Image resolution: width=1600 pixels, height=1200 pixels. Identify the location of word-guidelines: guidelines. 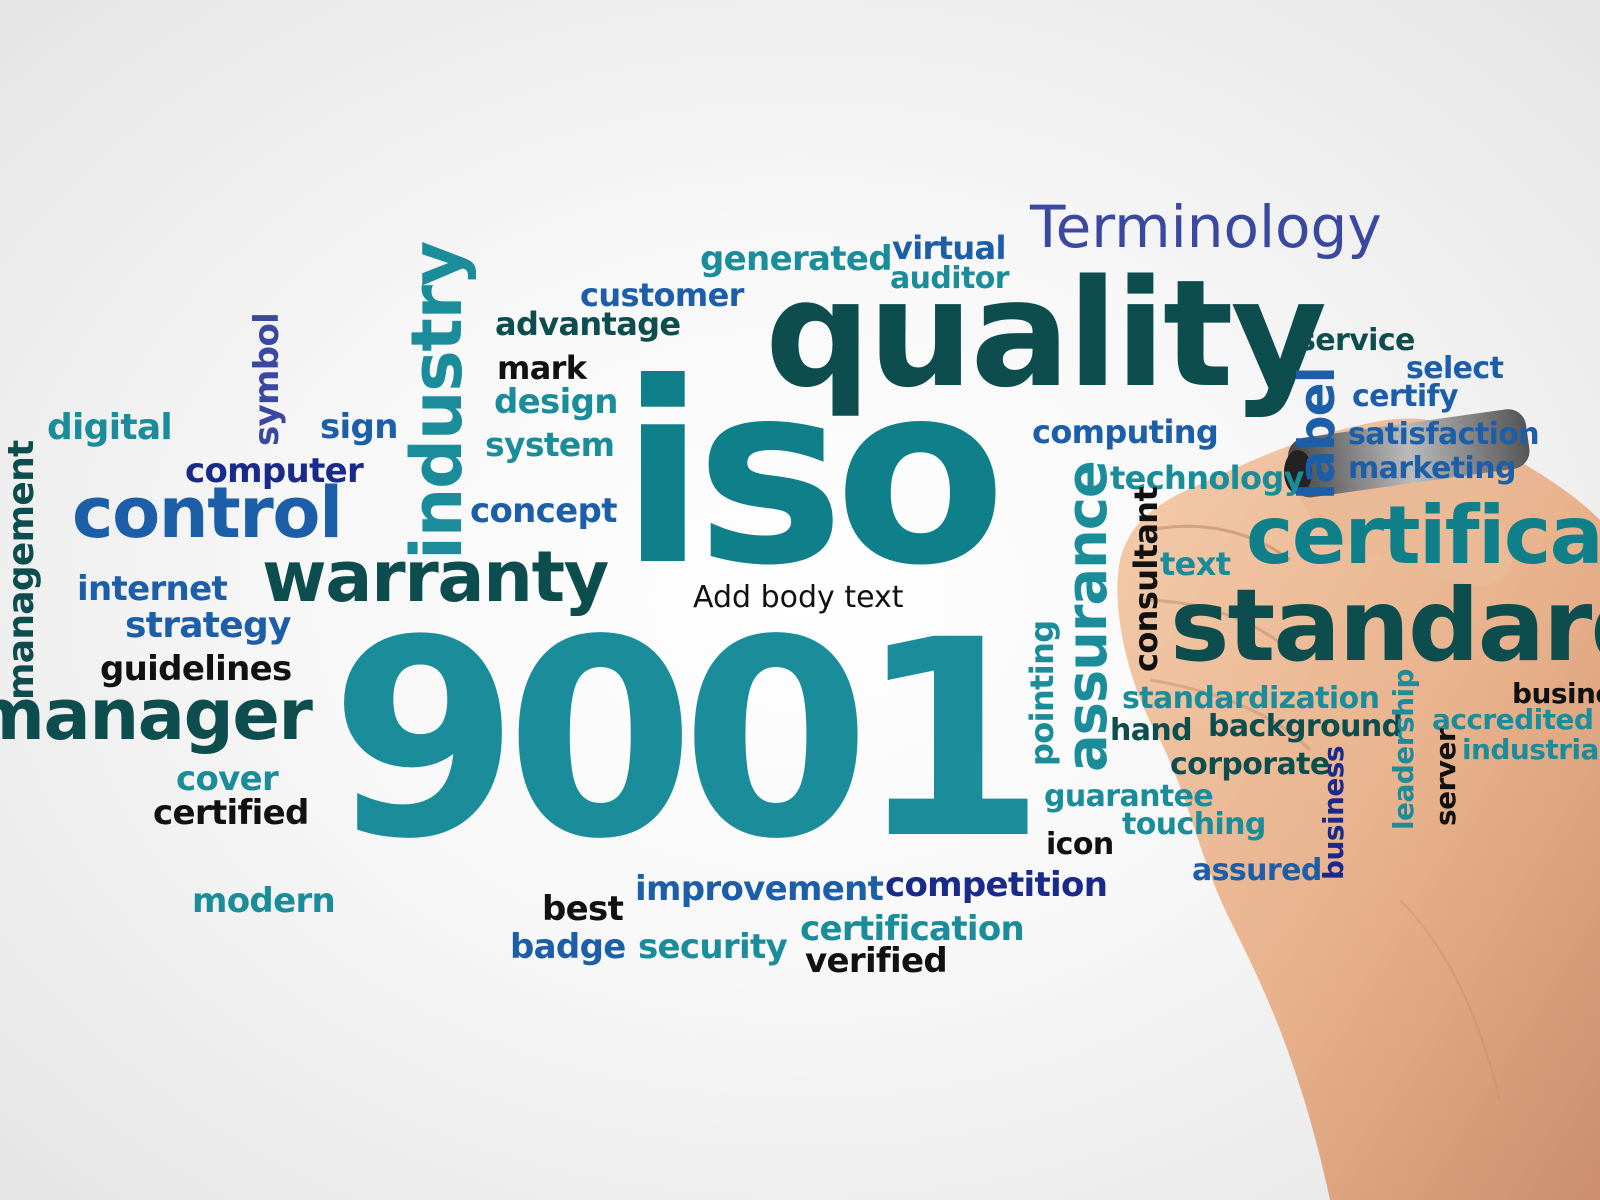
(196, 669).